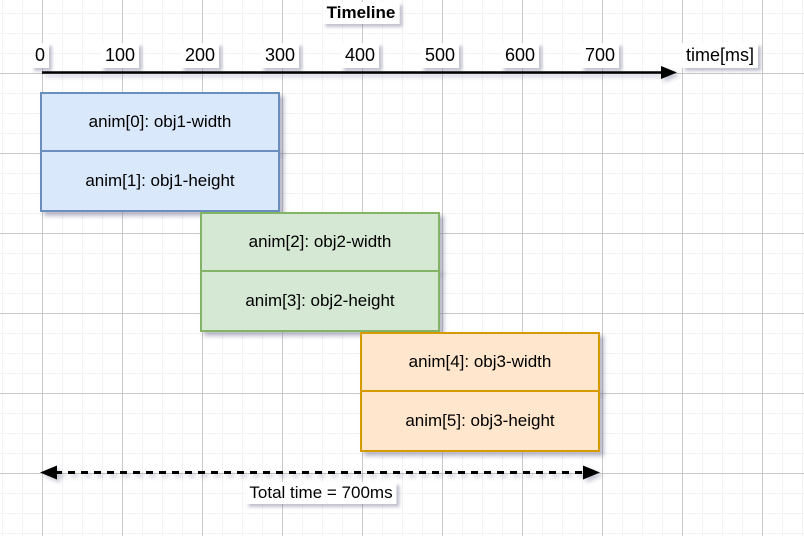 This screenshot has width=804, height=536. What do you see at coordinates (120, 55) in the screenshot?
I see `axis-tick: 100` at bounding box center [120, 55].